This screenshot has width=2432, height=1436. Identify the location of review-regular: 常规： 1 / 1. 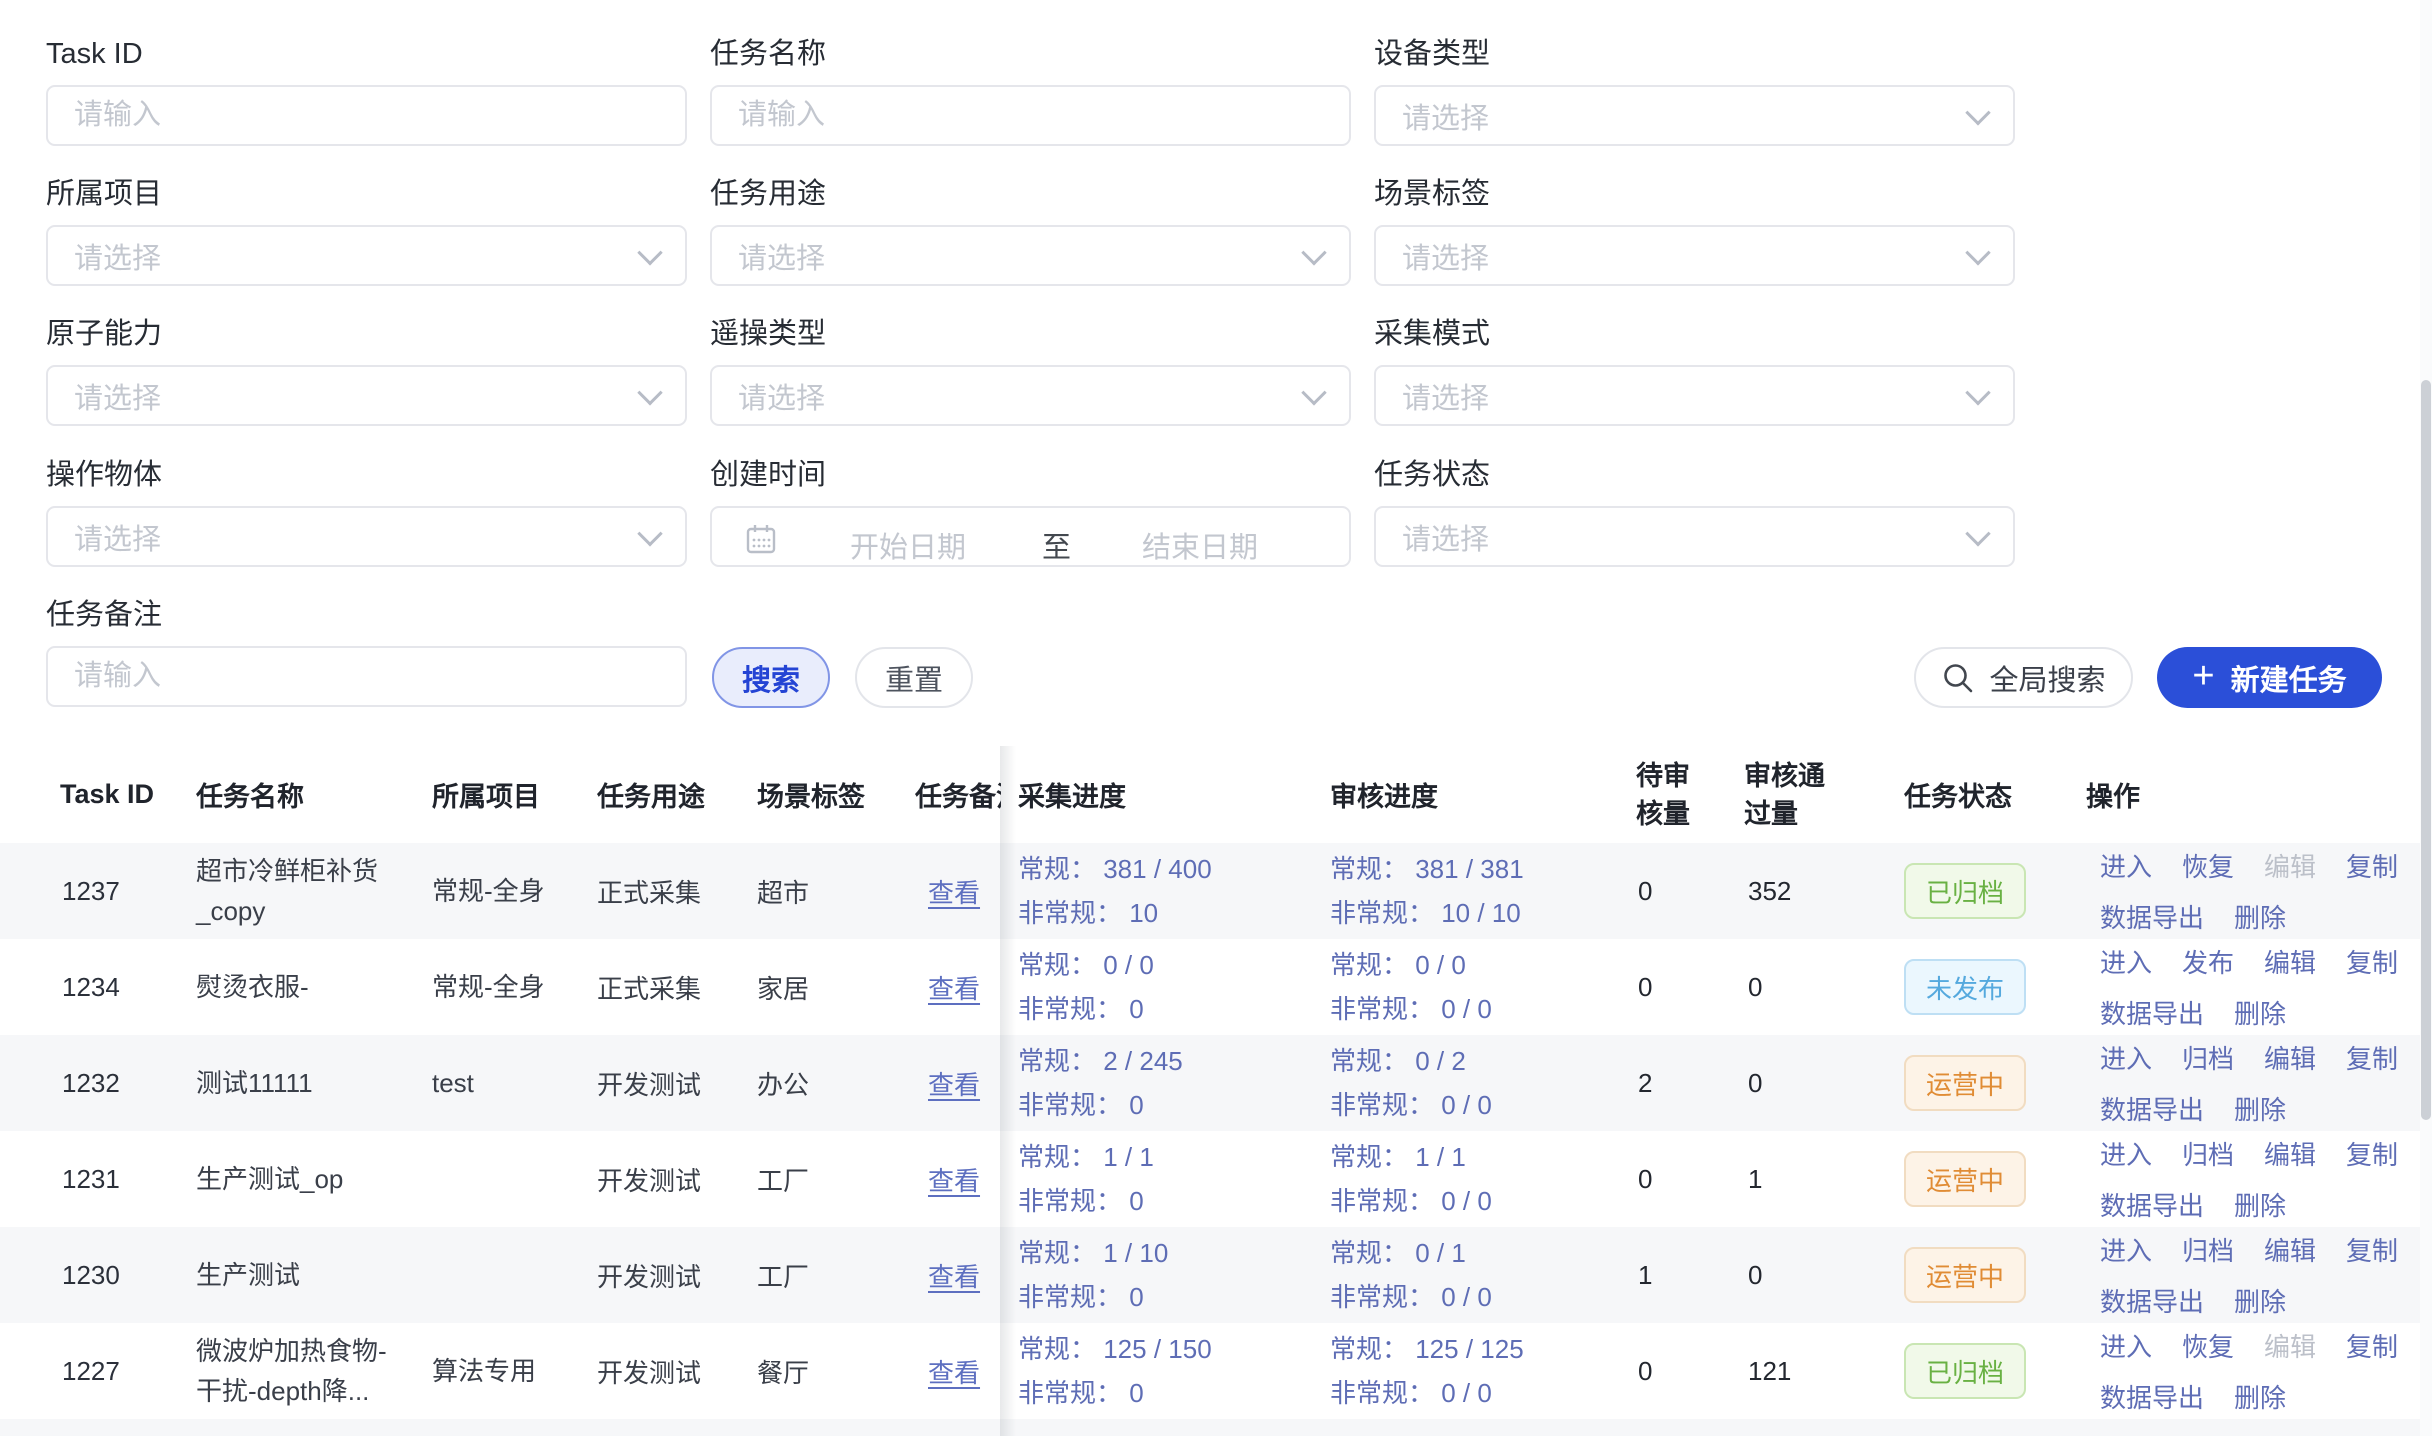
(1398, 1157).